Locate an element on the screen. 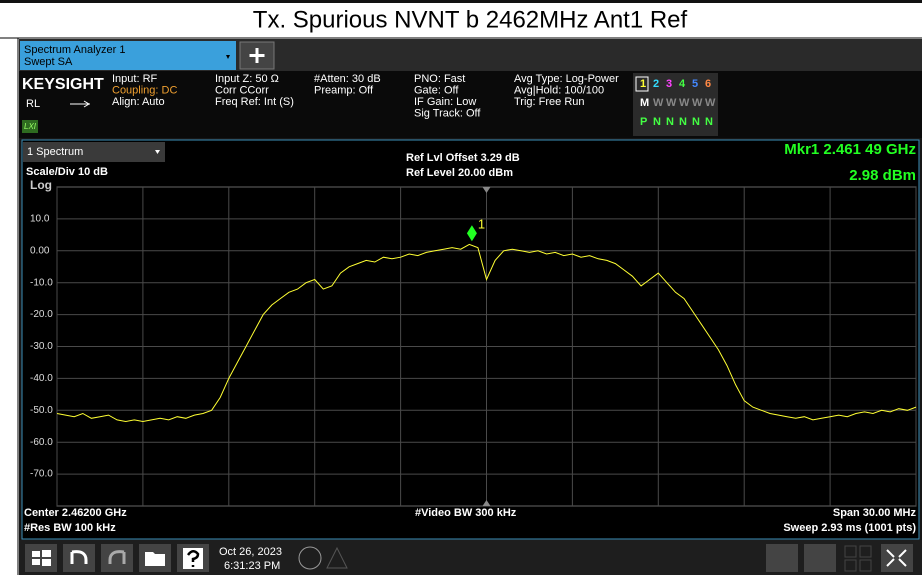 This screenshot has height=575, width=922. tab-name: Spectrum Analyzer 1 is located at coordinates (75, 50).